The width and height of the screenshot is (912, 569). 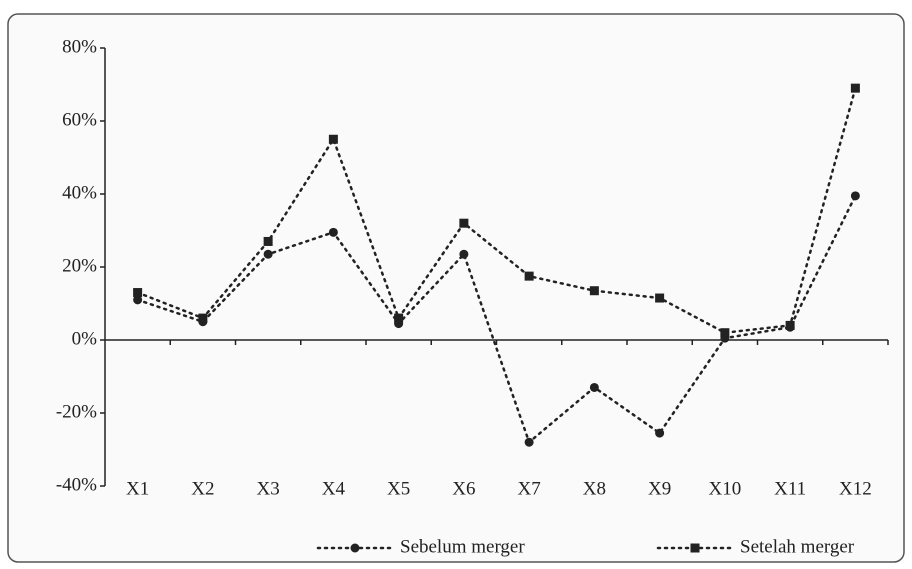 What do you see at coordinates (594, 488) in the screenshot?
I see `x-tick-label: X8` at bounding box center [594, 488].